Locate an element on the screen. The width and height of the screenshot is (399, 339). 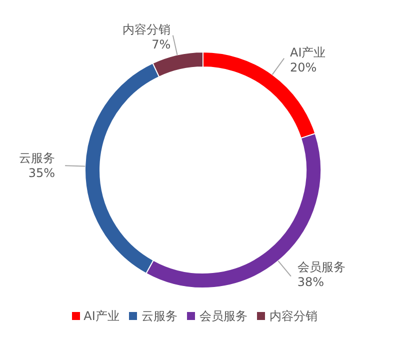
legend-label: 云服务 is located at coordinates (159, 316).